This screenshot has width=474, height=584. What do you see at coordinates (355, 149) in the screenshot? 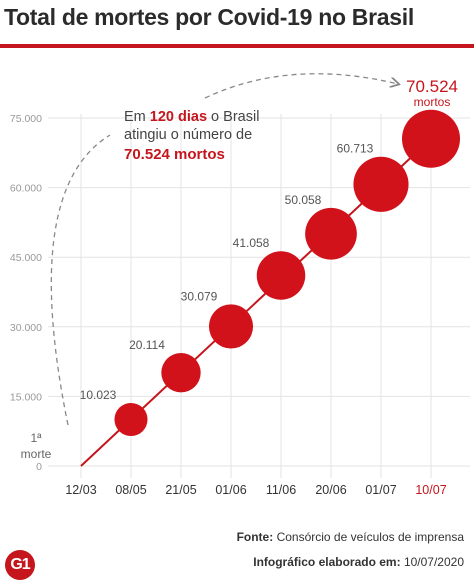
I see `value-label: 60.713` at bounding box center [355, 149].